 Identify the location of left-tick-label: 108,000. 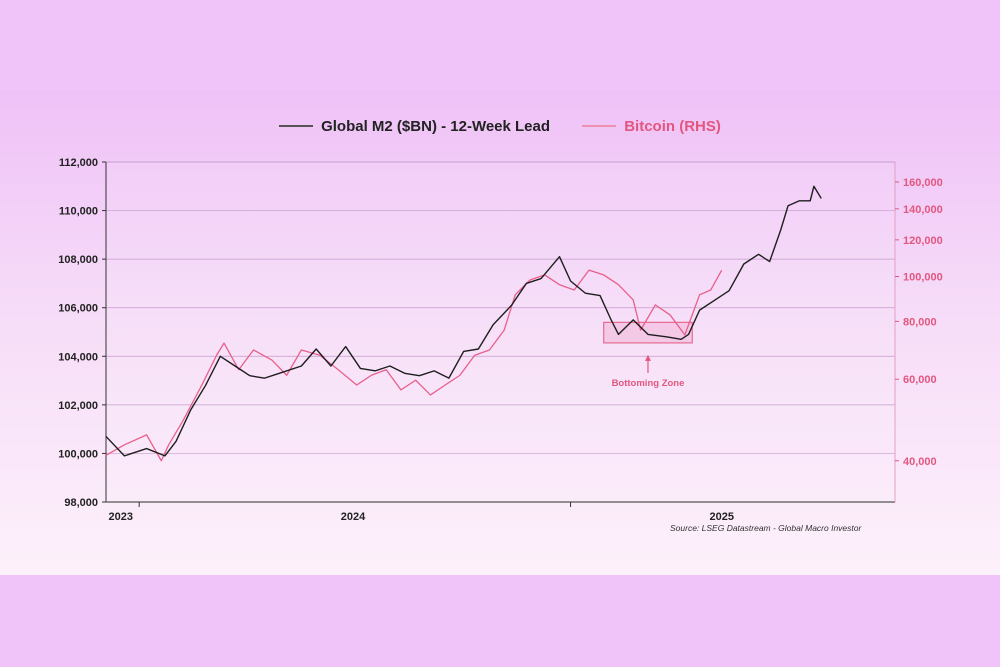
(78, 260).